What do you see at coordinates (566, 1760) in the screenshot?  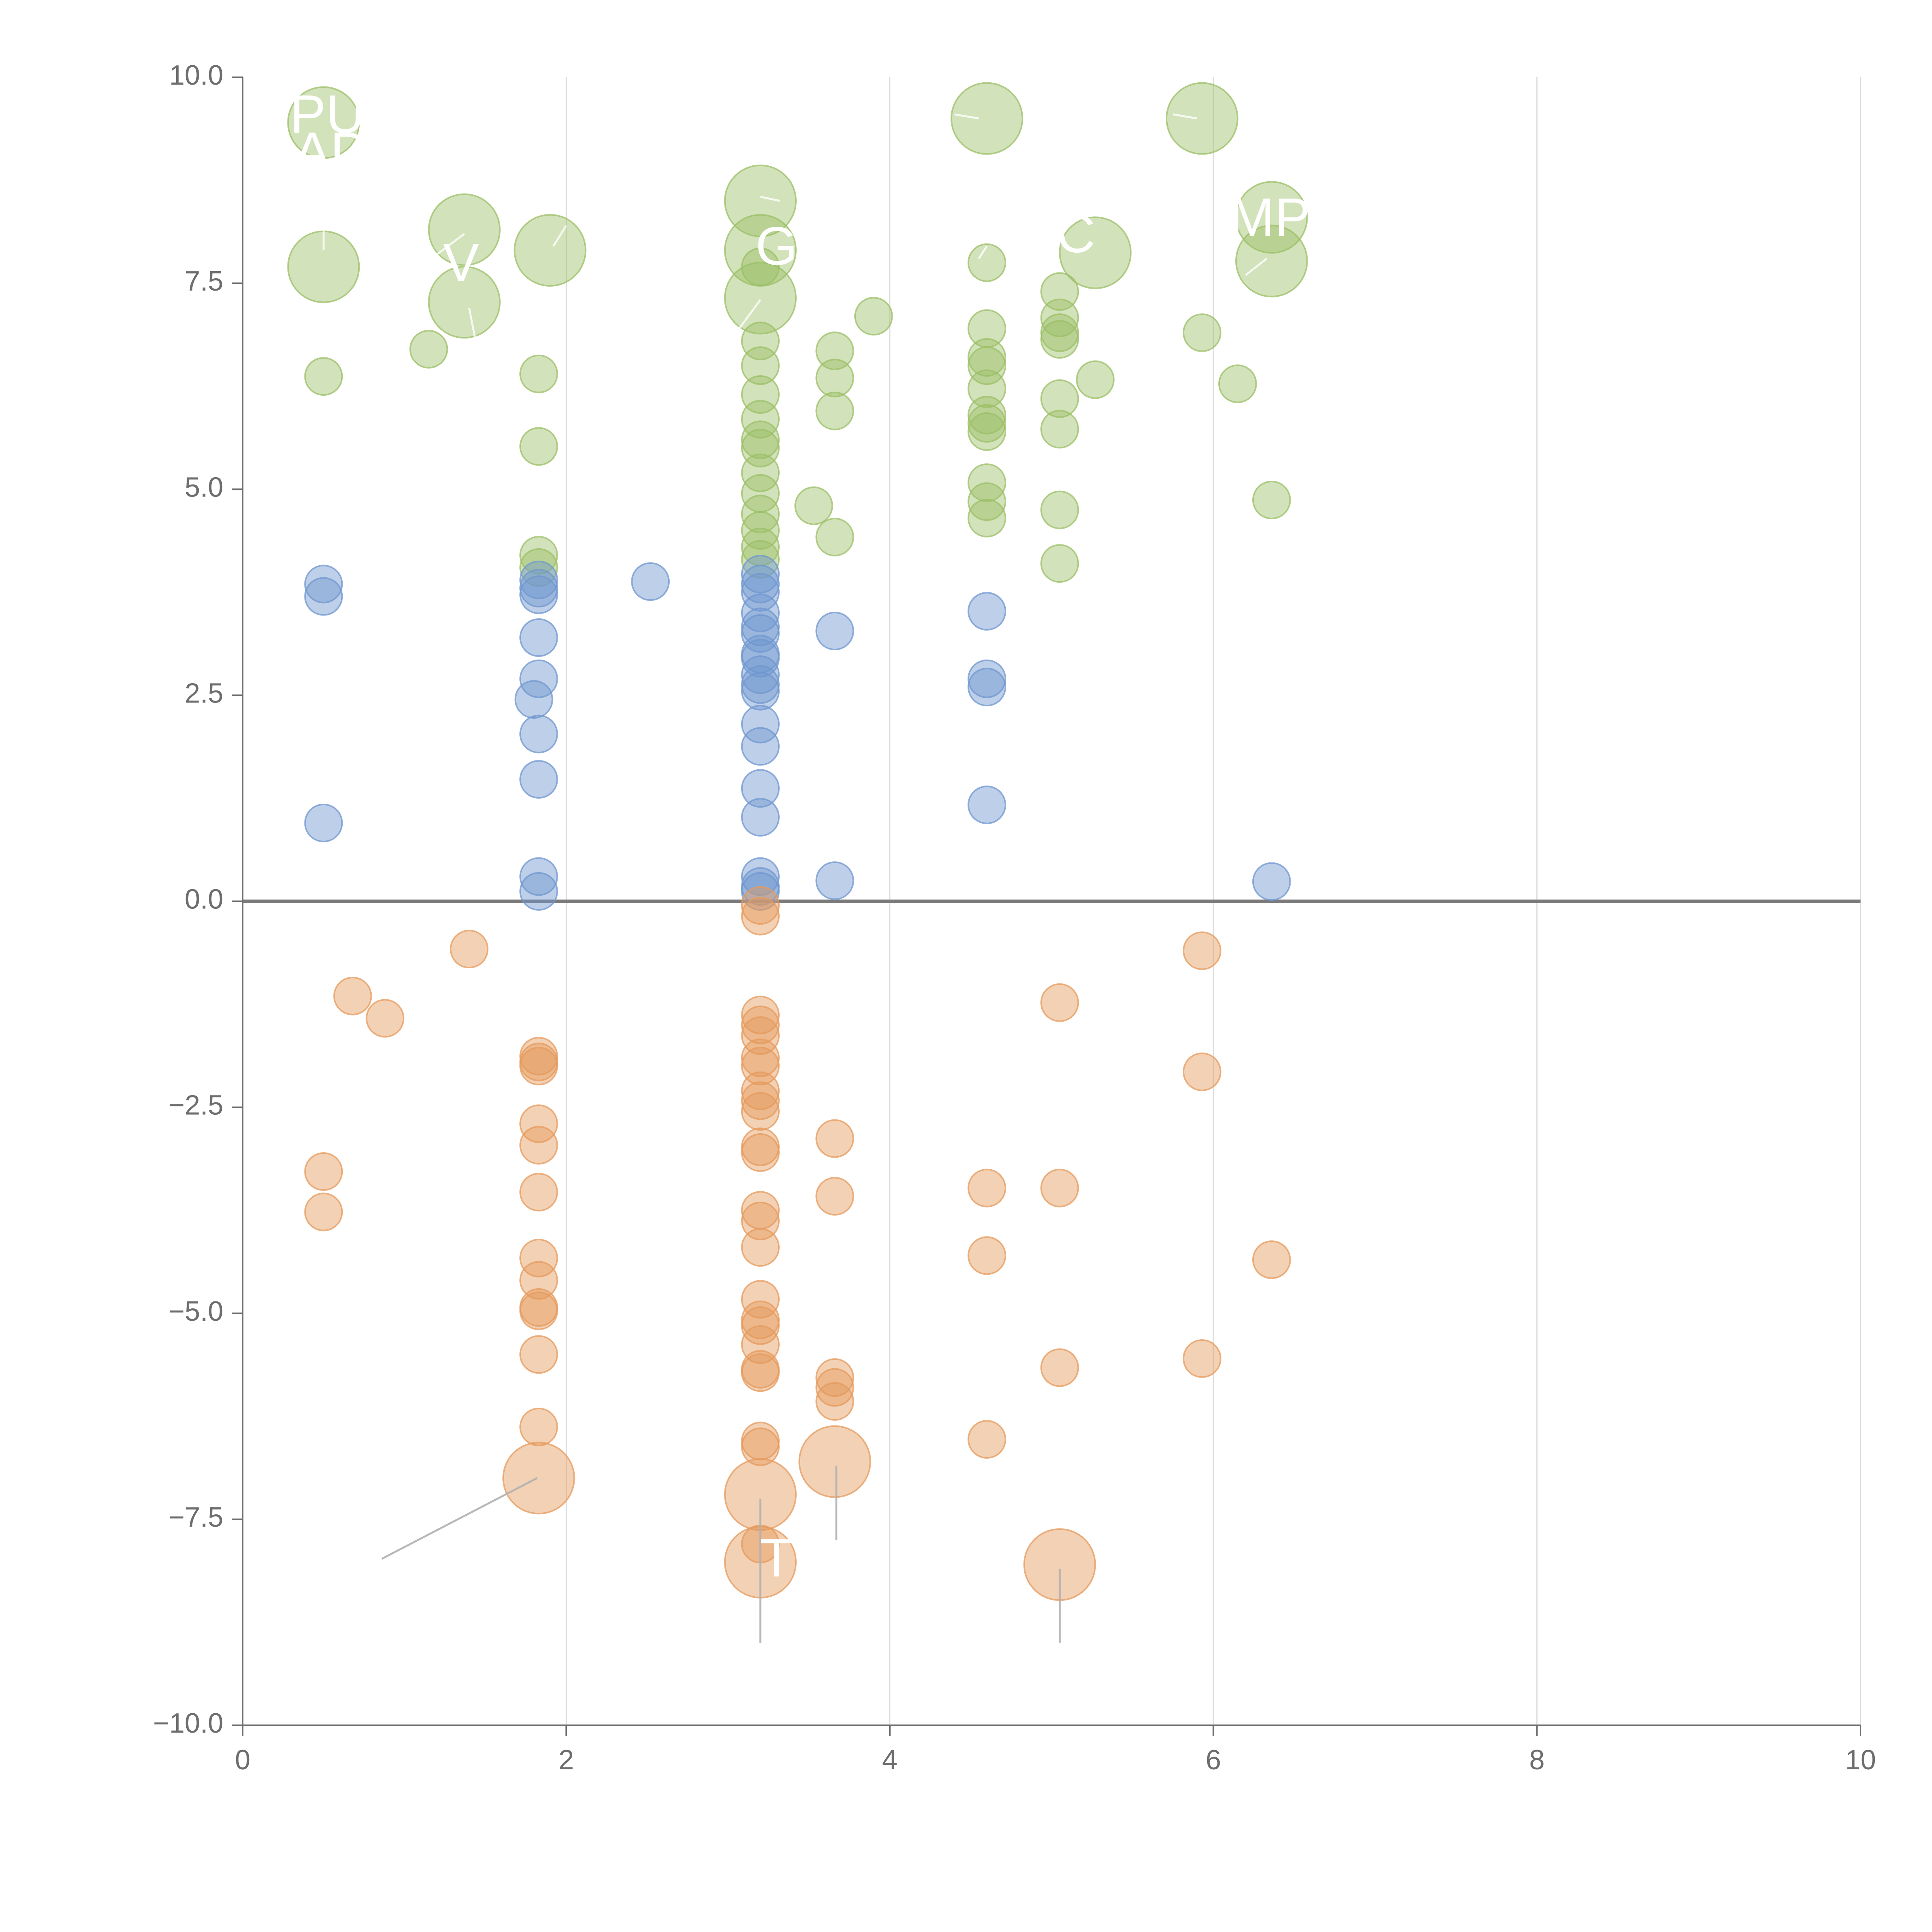 I see `x-tick-label-1: 2` at bounding box center [566, 1760].